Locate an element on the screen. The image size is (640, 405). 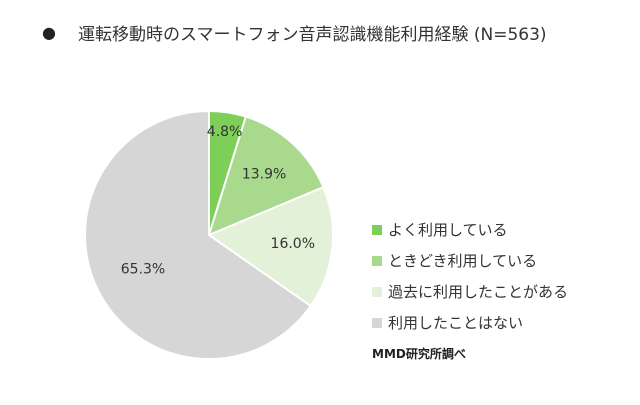
chart-legend: よく利用しているときどき利用している過去に利用したことがある 利用したことはない is located at coordinates (470, 276).